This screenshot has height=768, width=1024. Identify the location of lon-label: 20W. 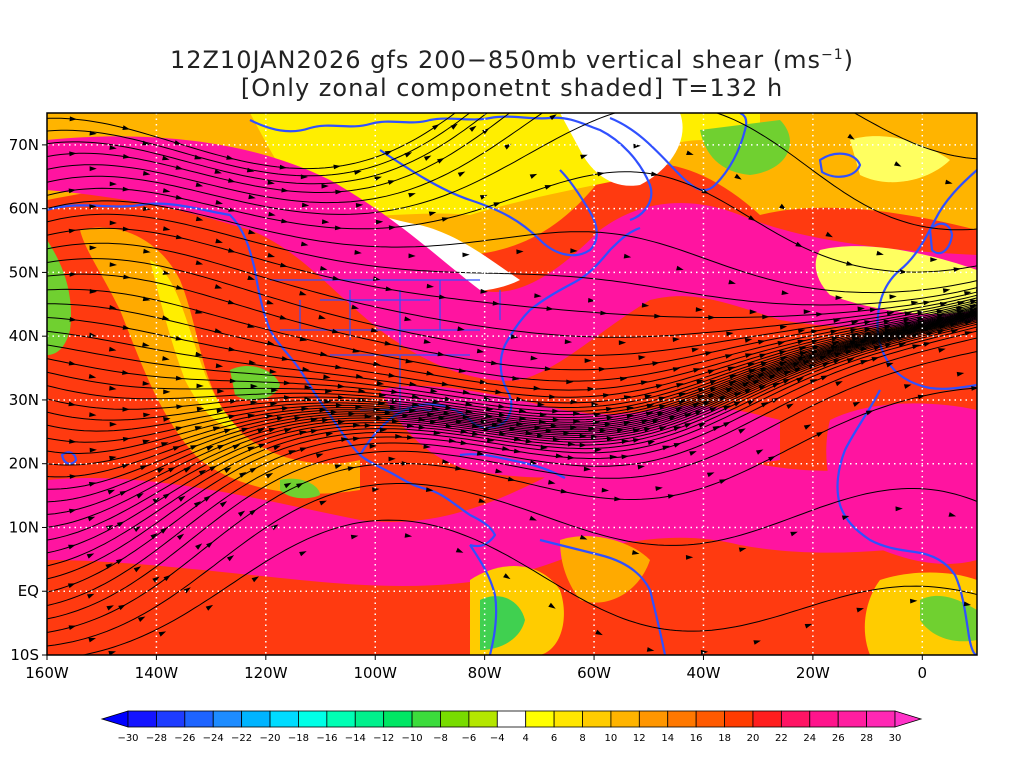
(813, 673).